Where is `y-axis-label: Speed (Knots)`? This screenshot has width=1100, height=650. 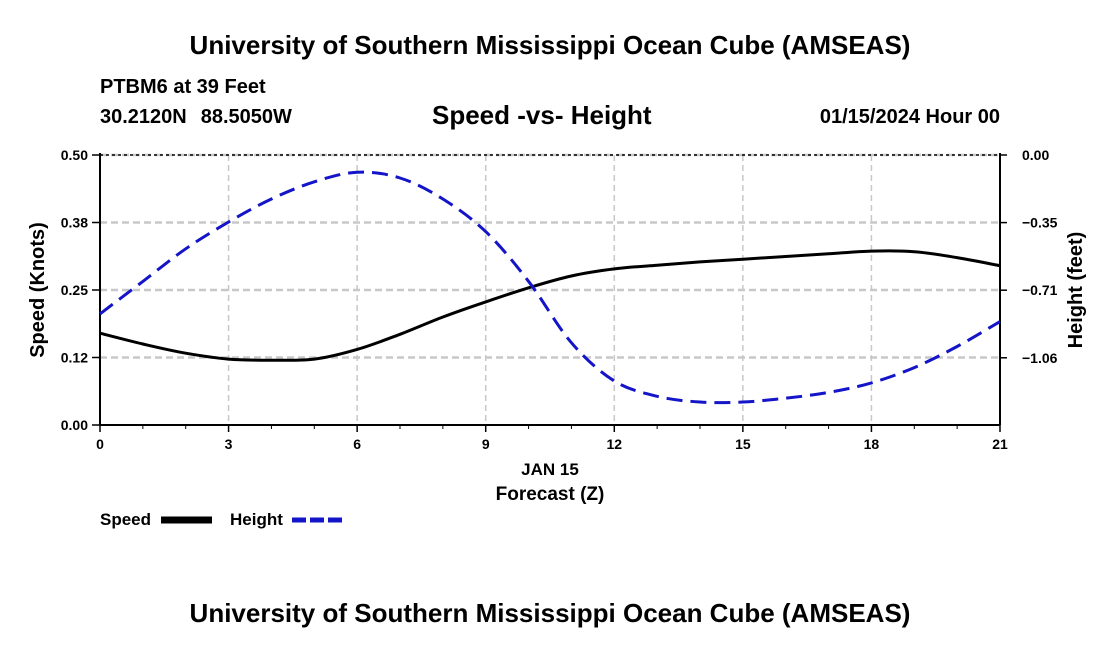 y-axis-label: Speed (Knots) is located at coordinates (38, 290).